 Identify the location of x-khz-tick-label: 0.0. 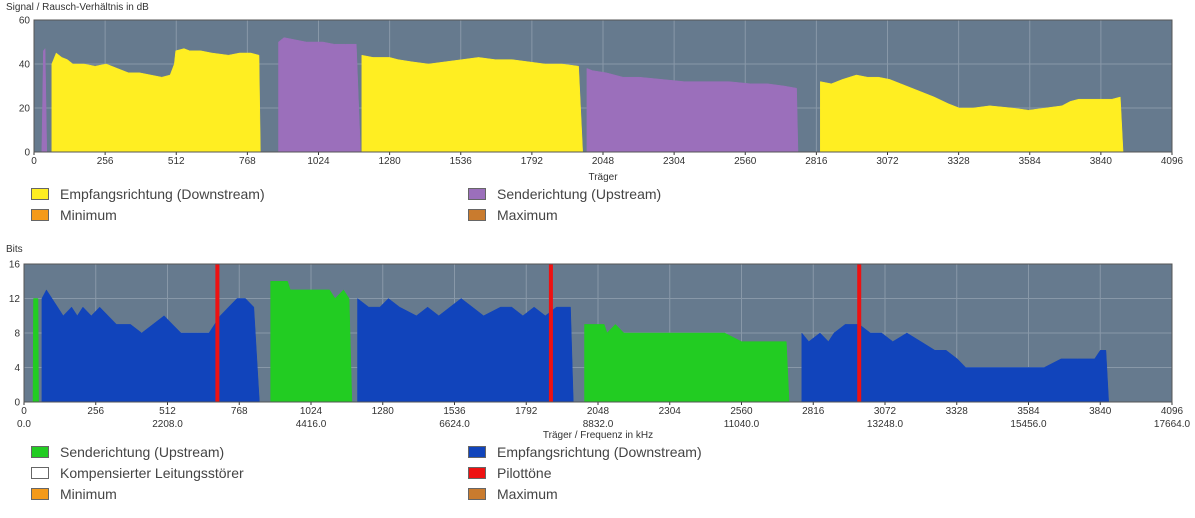
(24, 424).